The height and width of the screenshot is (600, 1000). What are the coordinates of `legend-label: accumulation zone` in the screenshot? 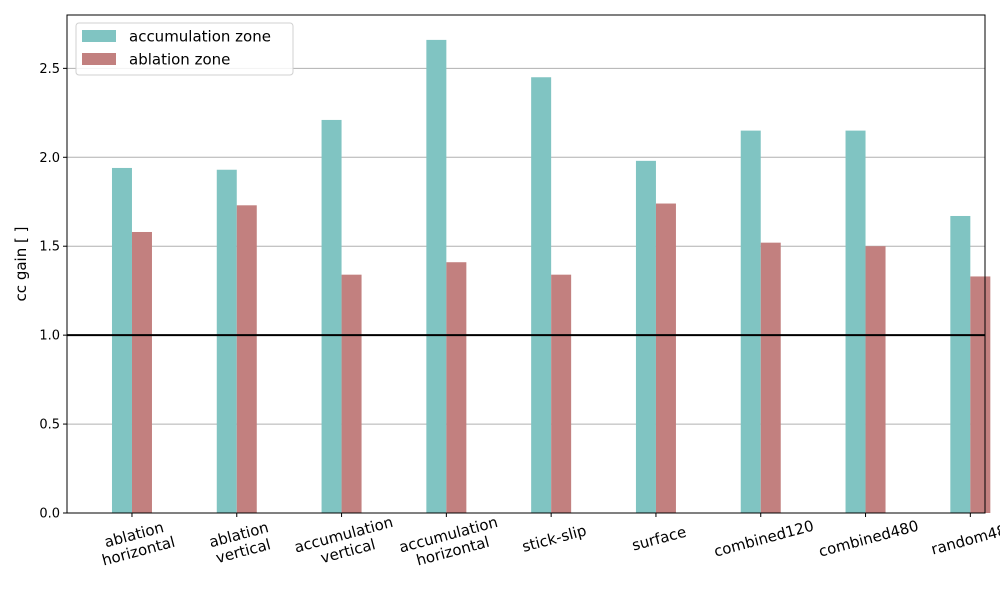 It's located at (200, 37).